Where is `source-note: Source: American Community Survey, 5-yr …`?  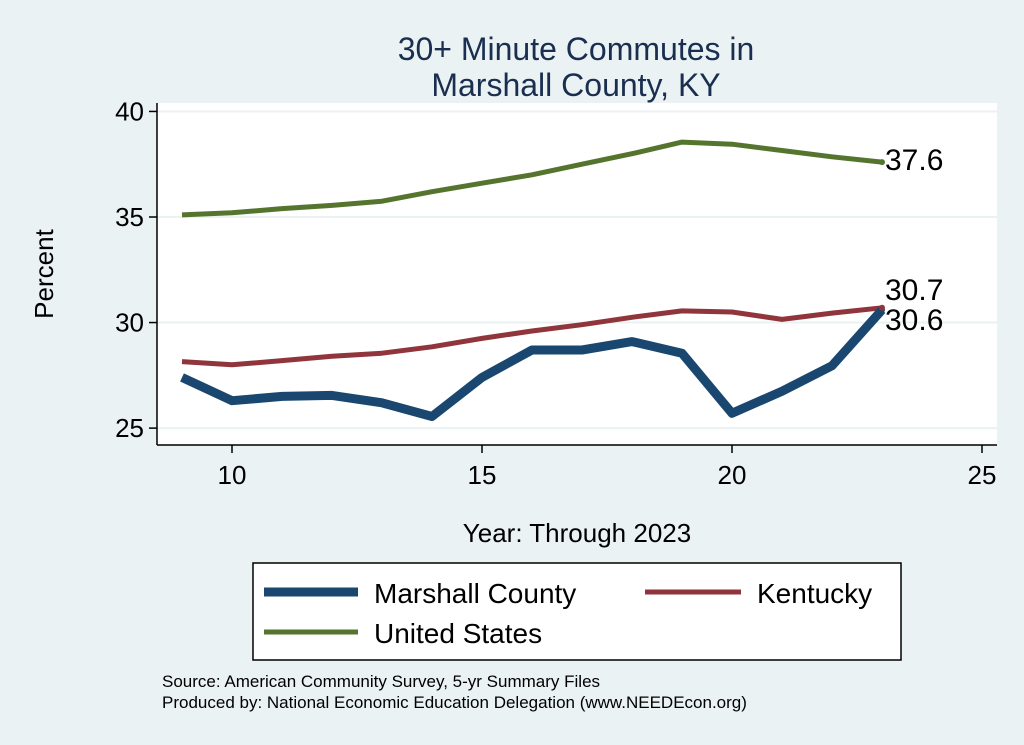
source-note: Source: American Community Survey, 5-yr … is located at coordinates (381, 681).